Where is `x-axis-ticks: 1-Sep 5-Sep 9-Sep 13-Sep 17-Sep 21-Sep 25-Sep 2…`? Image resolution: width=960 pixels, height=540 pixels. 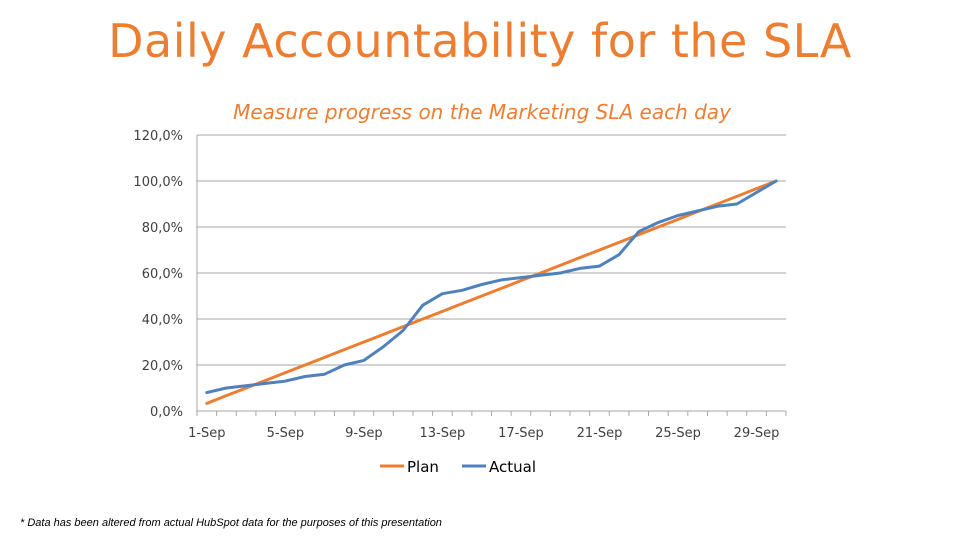 x-axis-ticks: 1-Sep 5-Sep 9-Sep 13-Sep 17-Sep 21-Sep 25-Sep 2… is located at coordinates (487, 426).